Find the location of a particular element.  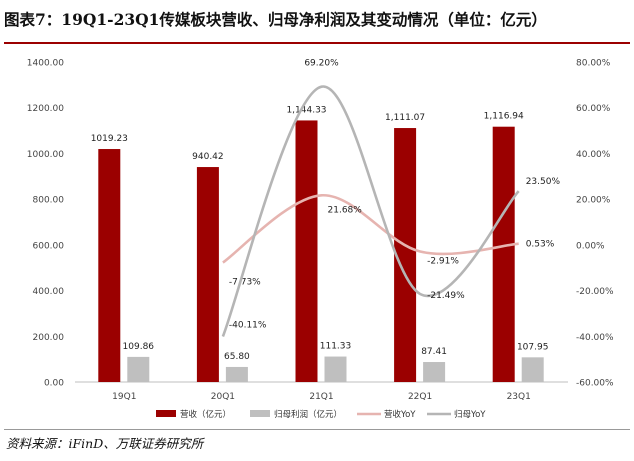

x-tick-label: 19Q1 is located at coordinates (124, 397).